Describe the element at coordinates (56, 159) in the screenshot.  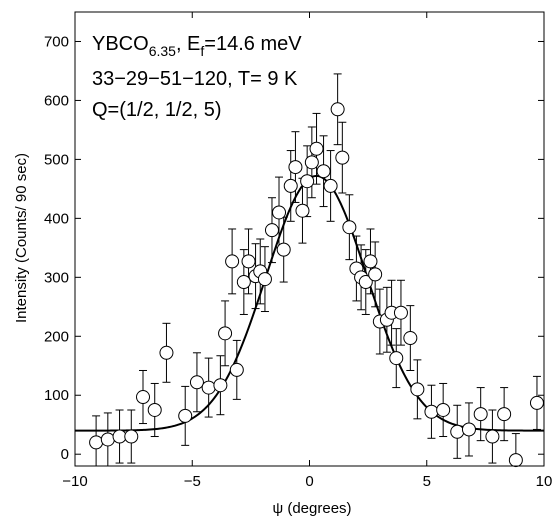
I see `y-tick-label: 500` at that location.